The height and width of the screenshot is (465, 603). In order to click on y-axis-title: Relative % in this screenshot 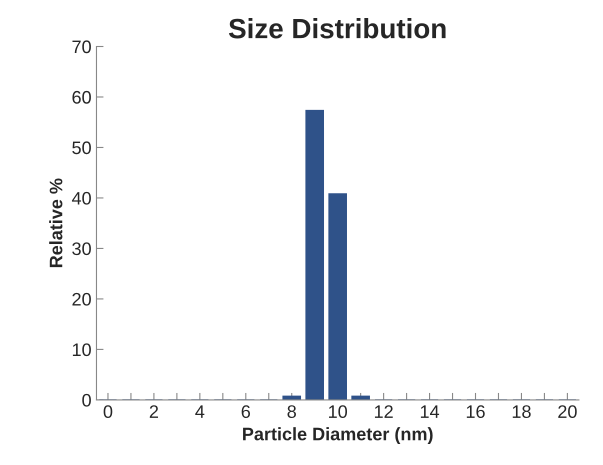, I will do `click(55, 223)`.